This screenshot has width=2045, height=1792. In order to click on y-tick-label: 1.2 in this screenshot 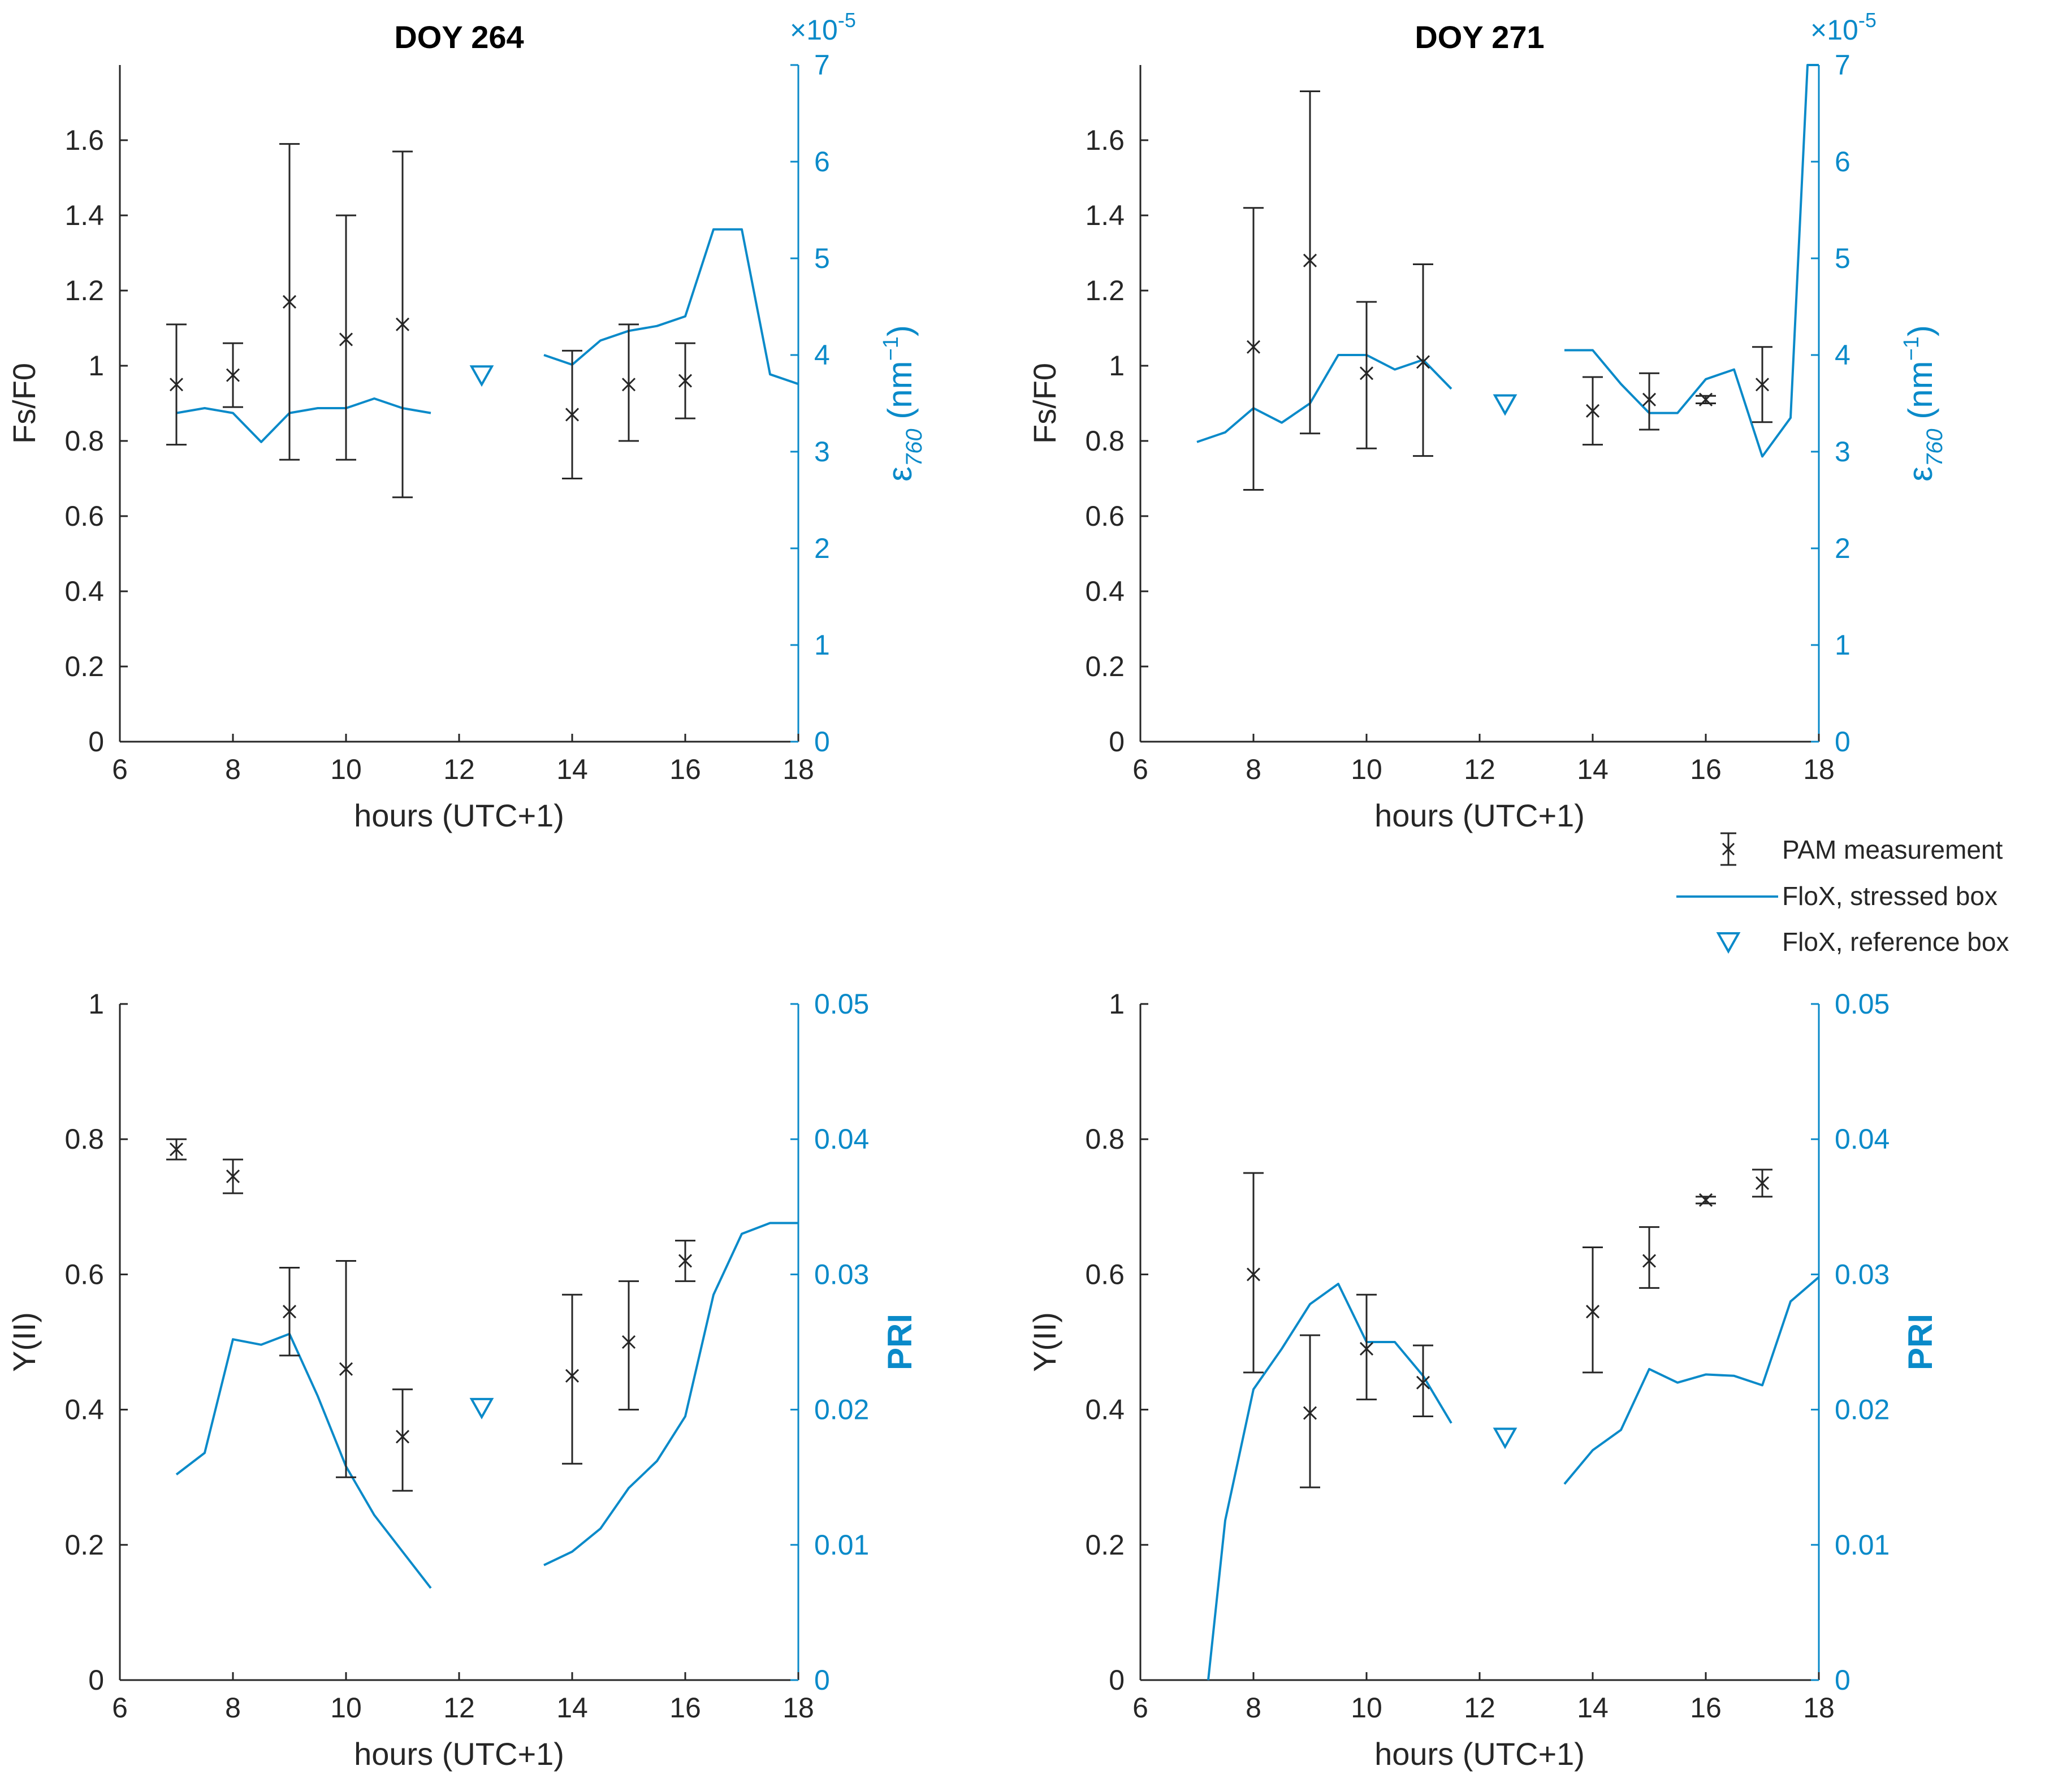, I will do `click(1105, 290)`.